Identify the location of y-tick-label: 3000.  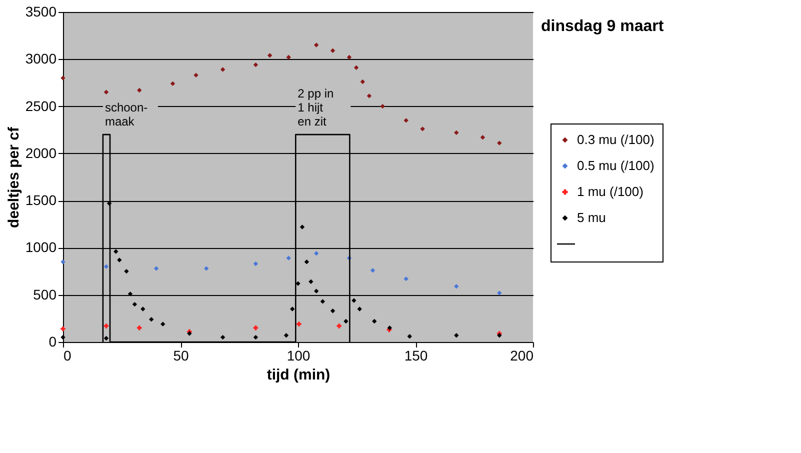
(41, 58).